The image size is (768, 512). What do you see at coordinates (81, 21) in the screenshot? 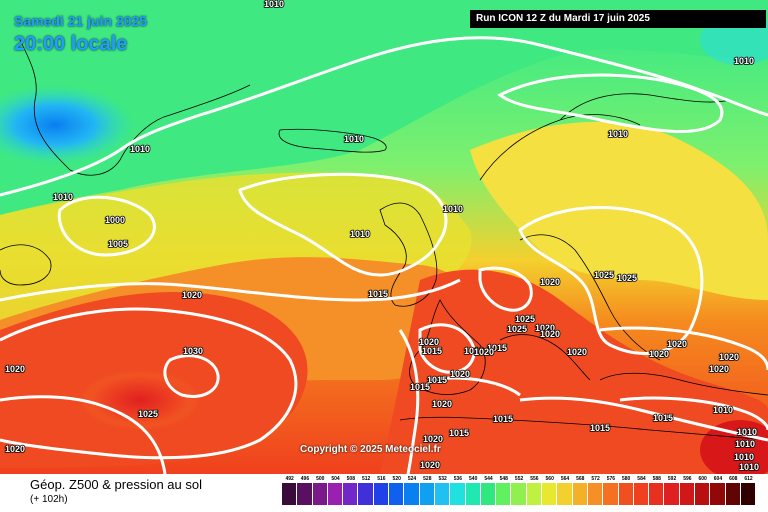
I see `forecast-date: Samedi 21 juin 2025` at bounding box center [81, 21].